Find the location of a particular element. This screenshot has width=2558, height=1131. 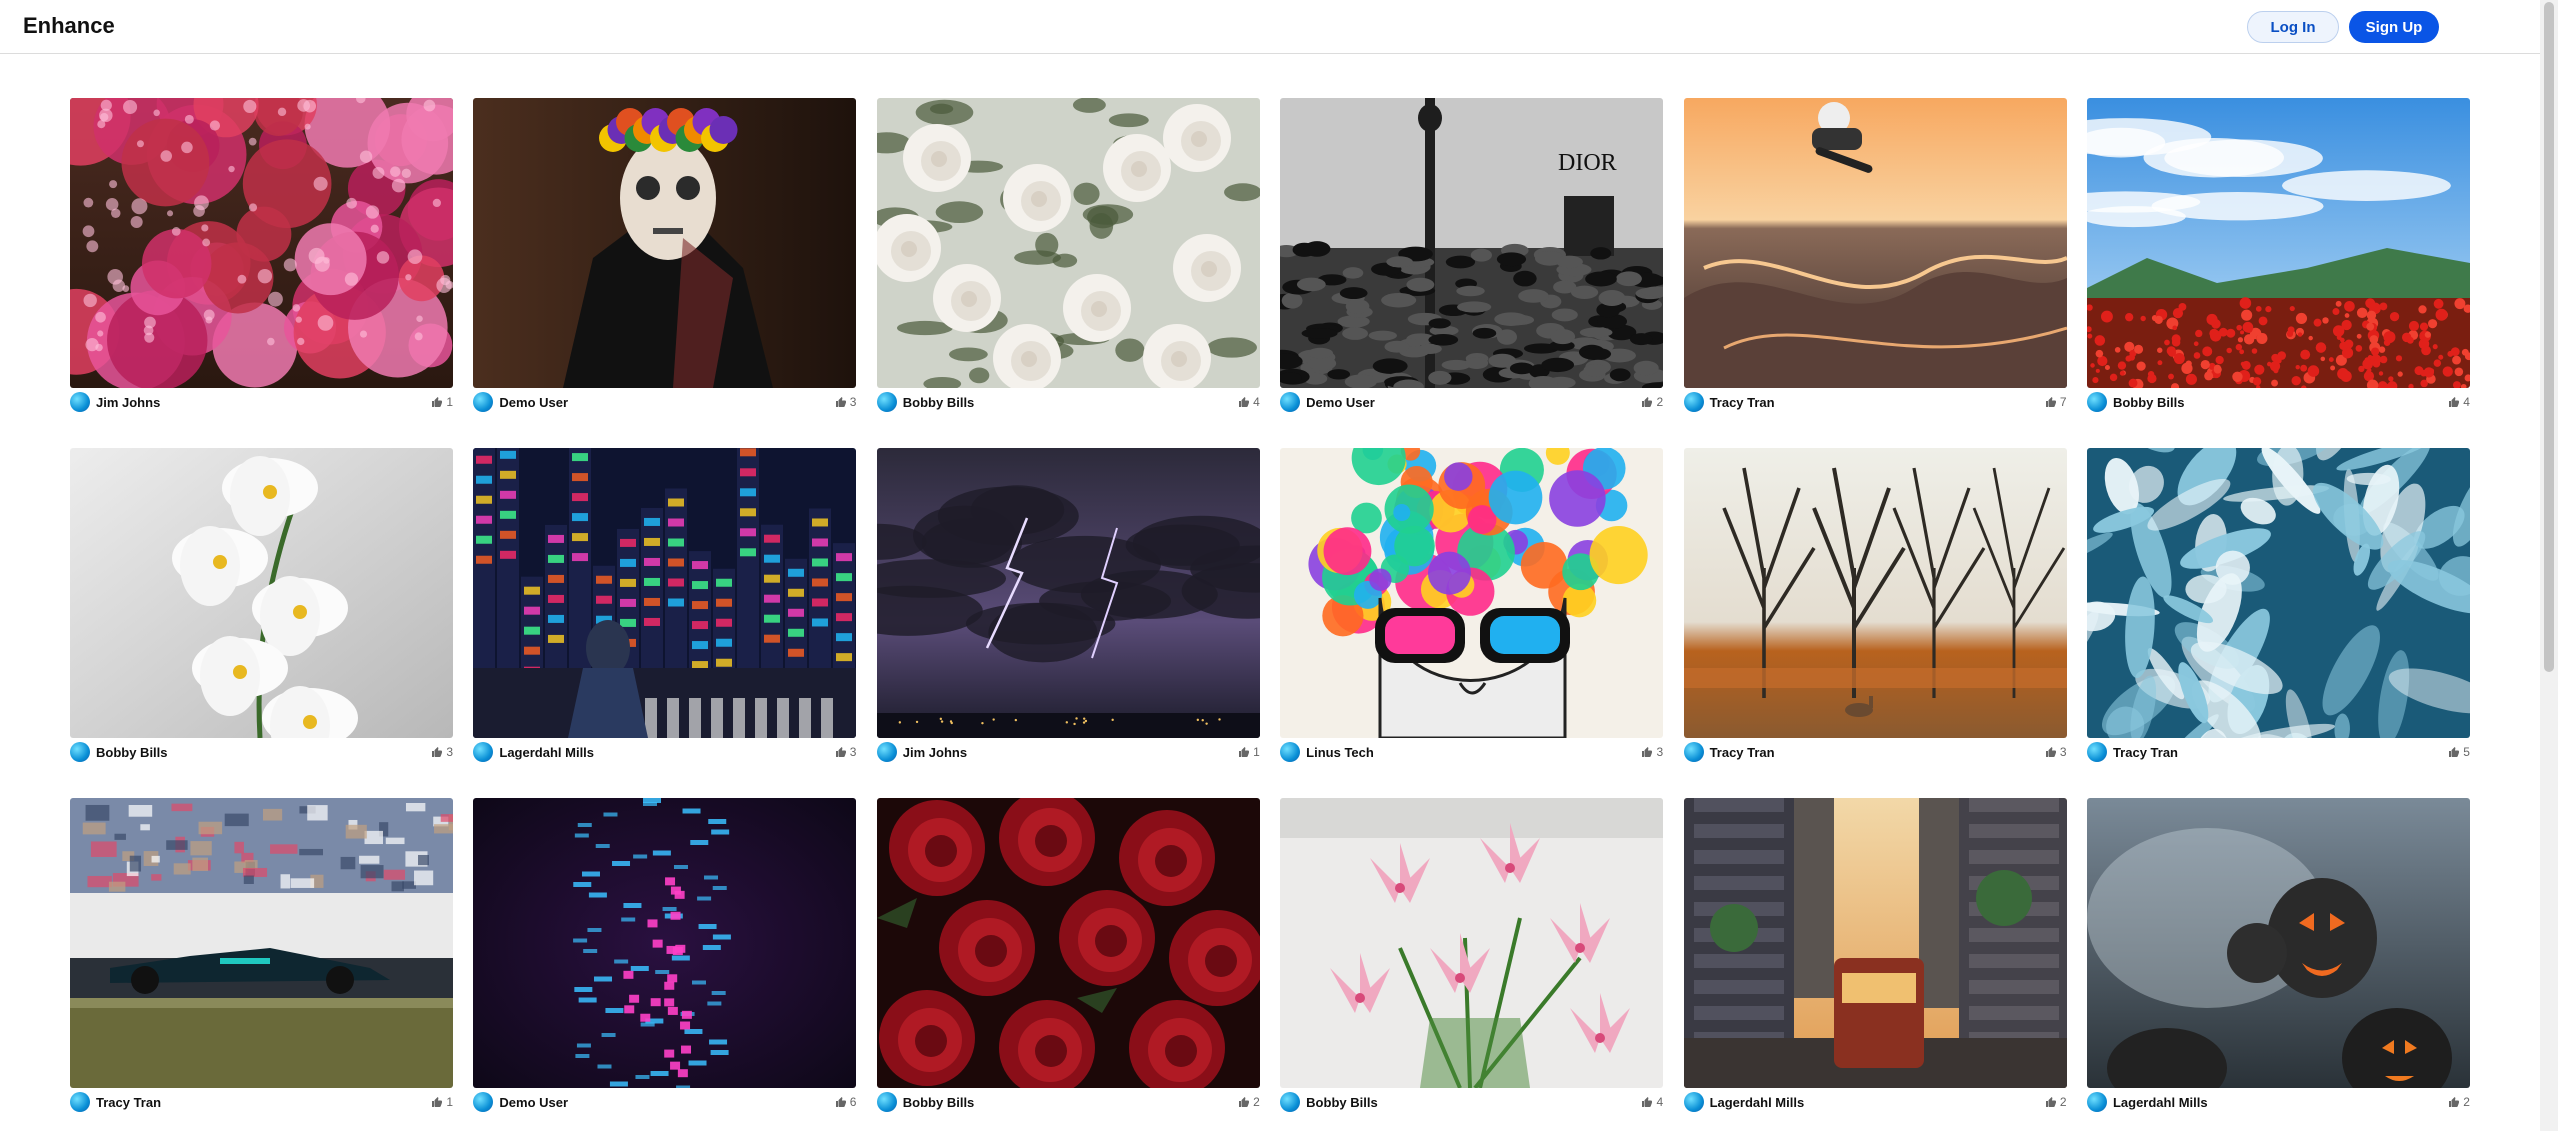

sign-up-button: Sign Up is located at coordinates (2394, 27).